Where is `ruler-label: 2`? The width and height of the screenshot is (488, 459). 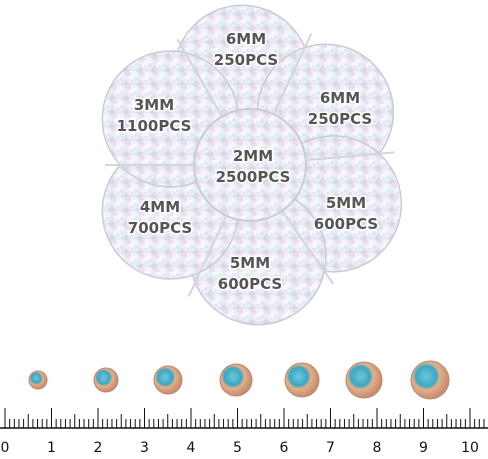
ruler-label: 2 is located at coordinates (98, 448).